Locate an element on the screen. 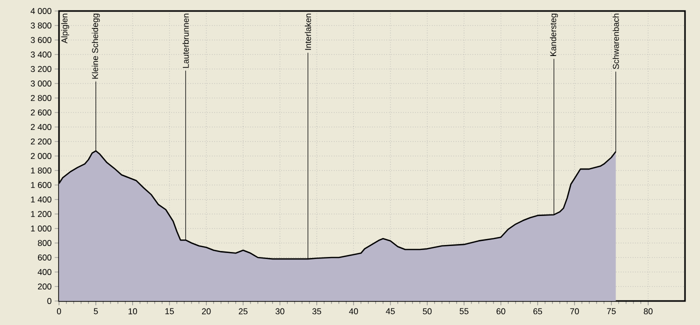 Image resolution: width=700 pixels, height=325 pixels. x-tick-label: 60 is located at coordinates (501, 311).